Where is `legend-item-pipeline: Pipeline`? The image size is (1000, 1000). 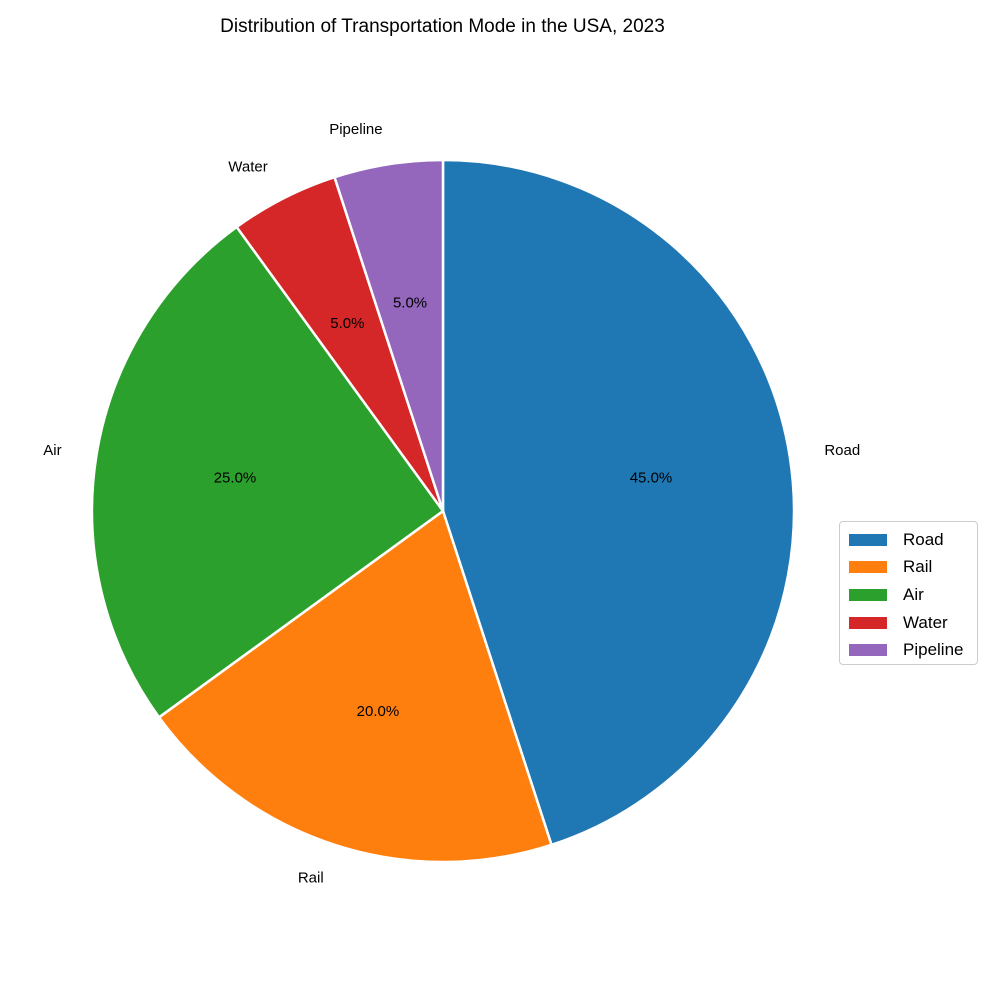
legend-item-pipeline: Pipeline is located at coordinates (909, 650).